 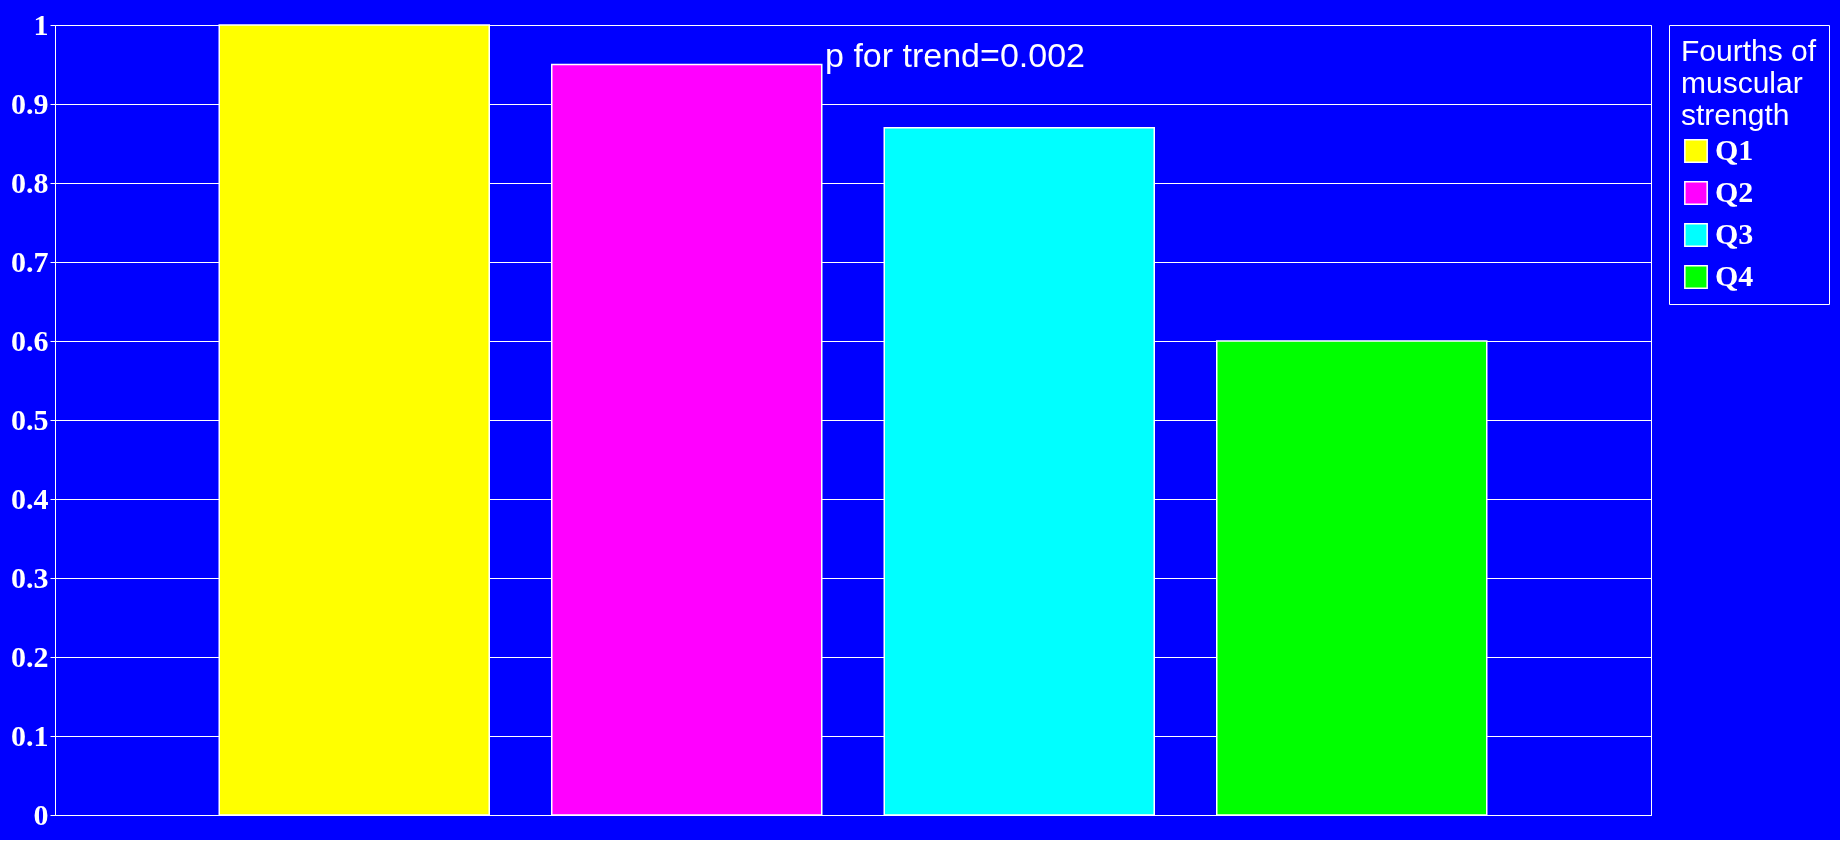 What do you see at coordinates (30, 577) in the screenshot?
I see `y-tick-label: 0.3` at bounding box center [30, 577].